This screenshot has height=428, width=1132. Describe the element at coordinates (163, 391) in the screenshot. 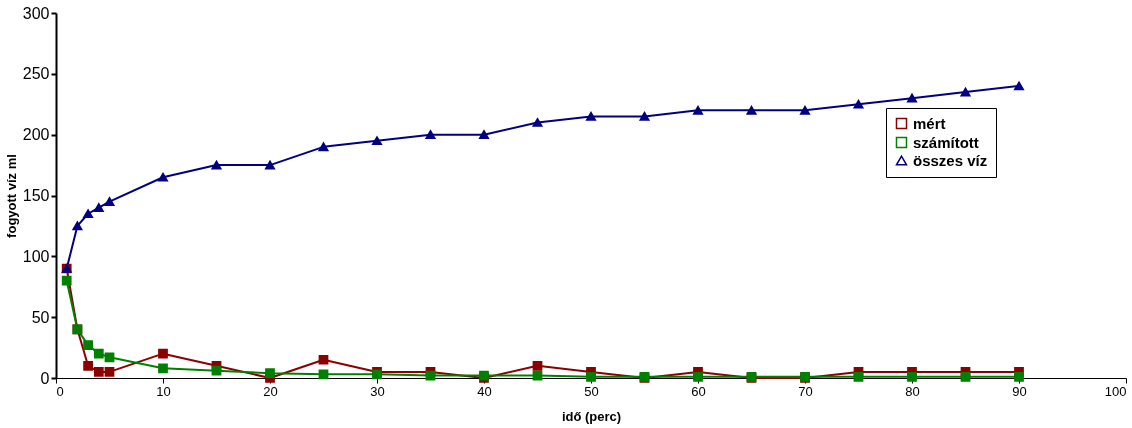

I see `x-tick-label: 10` at that location.